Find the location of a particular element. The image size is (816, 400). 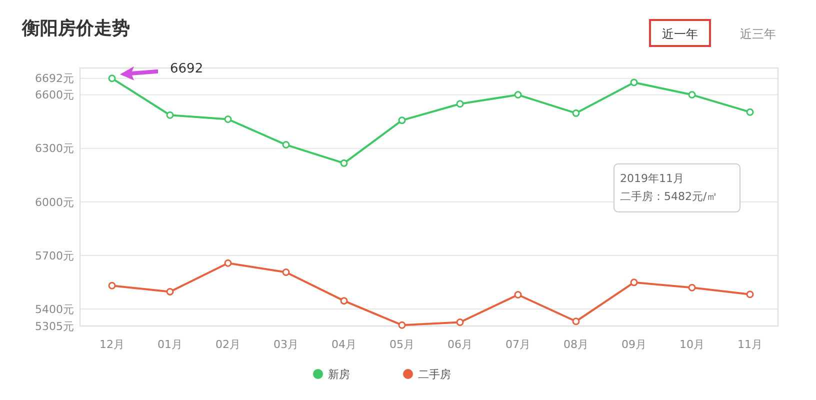

x-tick-label: 06月 is located at coordinates (460, 344).